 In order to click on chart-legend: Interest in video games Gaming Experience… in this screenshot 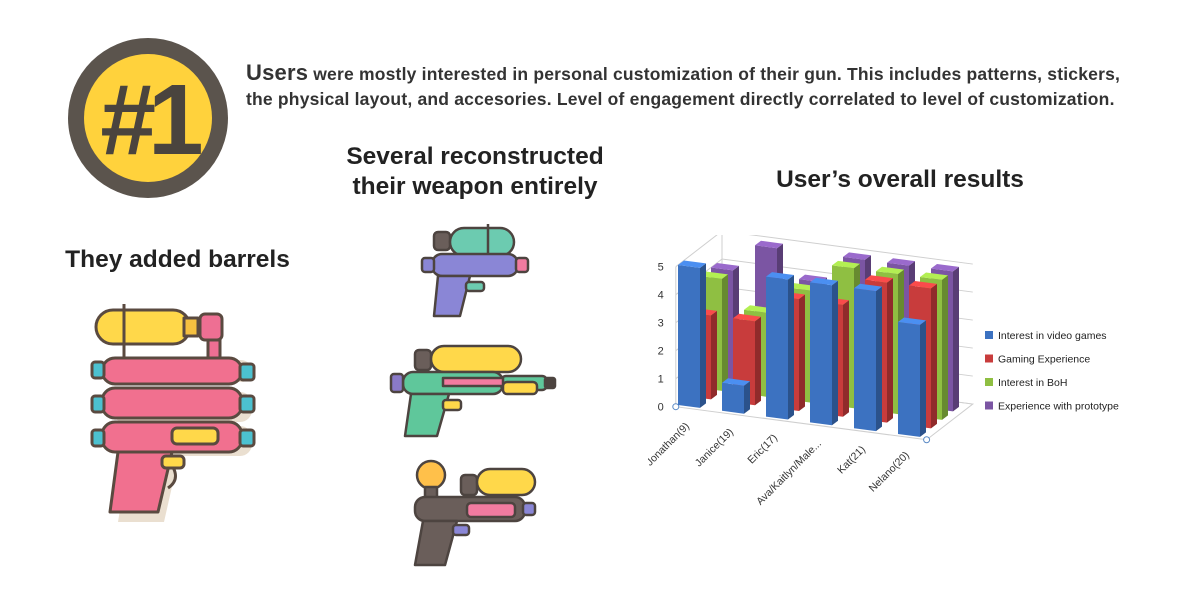, I will do `click(1052, 371)`.